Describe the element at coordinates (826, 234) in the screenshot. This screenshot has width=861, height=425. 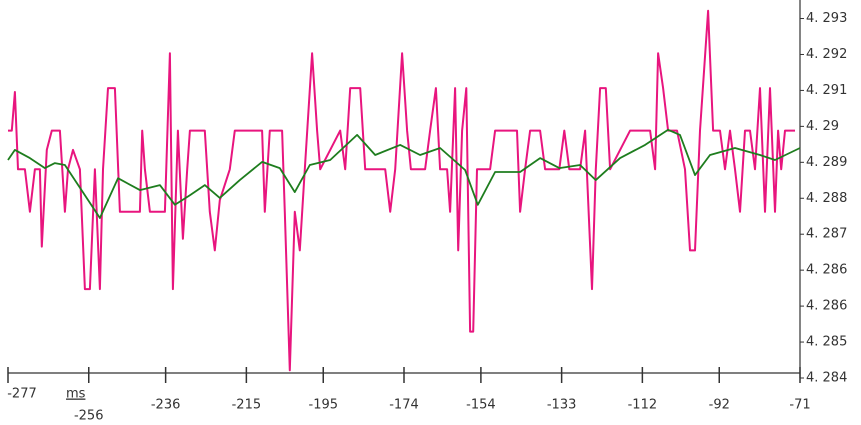
I see `y-tick-label: 4. 287` at that location.